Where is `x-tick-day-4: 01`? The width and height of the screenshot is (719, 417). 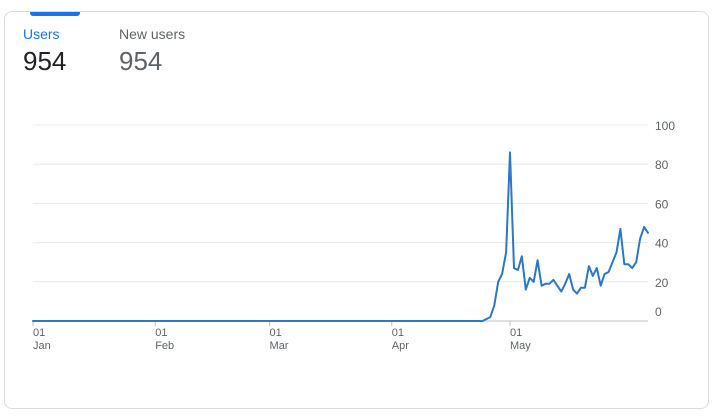 x-tick-day-4: 01 is located at coordinates (516, 333).